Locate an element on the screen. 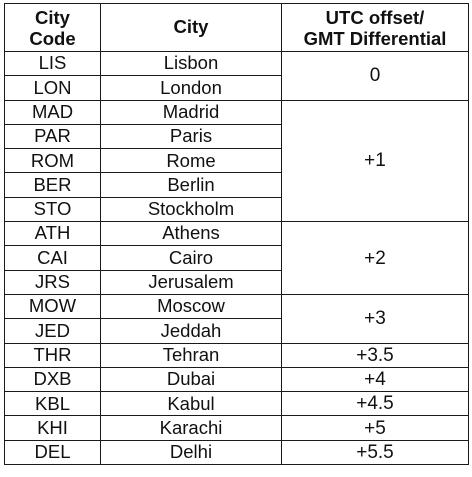 This screenshot has width=472, height=477. table-row: DXB Dubai +4 is located at coordinates (236, 379).